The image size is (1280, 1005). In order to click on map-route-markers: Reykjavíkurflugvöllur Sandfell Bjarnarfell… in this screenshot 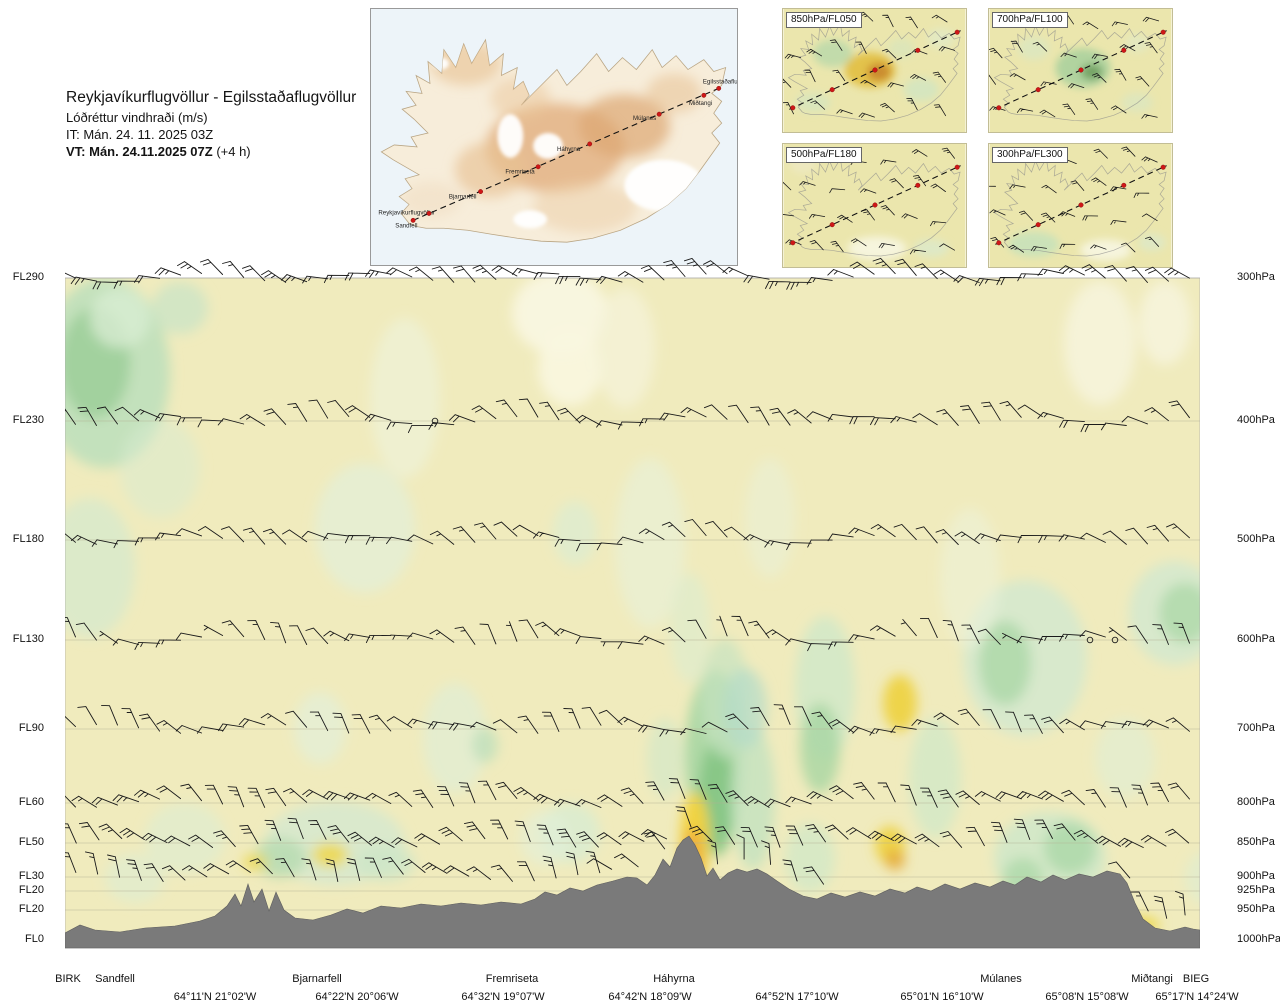, I will do `click(557, 153)`.